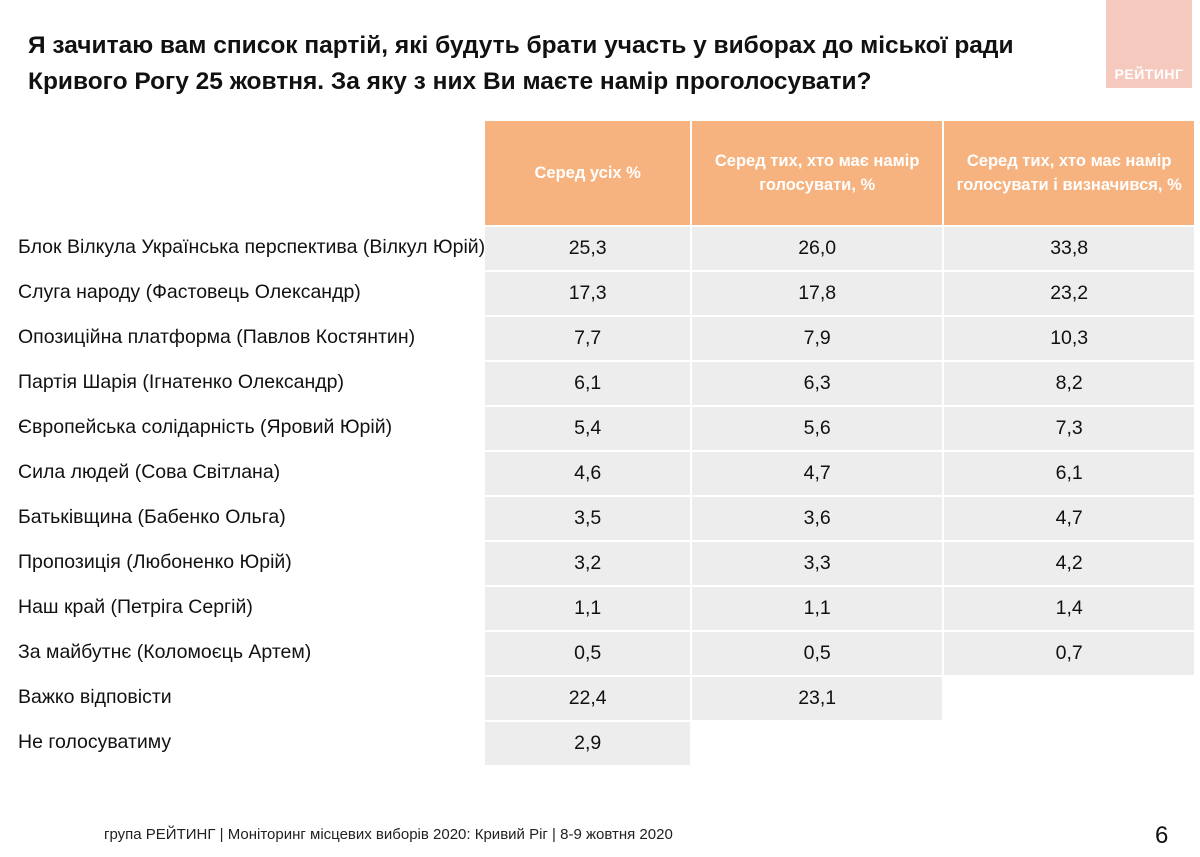 The width and height of the screenshot is (1200, 857). Describe the element at coordinates (589, 292) in the screenshot. I see `value-cell: 17,3` at that location.